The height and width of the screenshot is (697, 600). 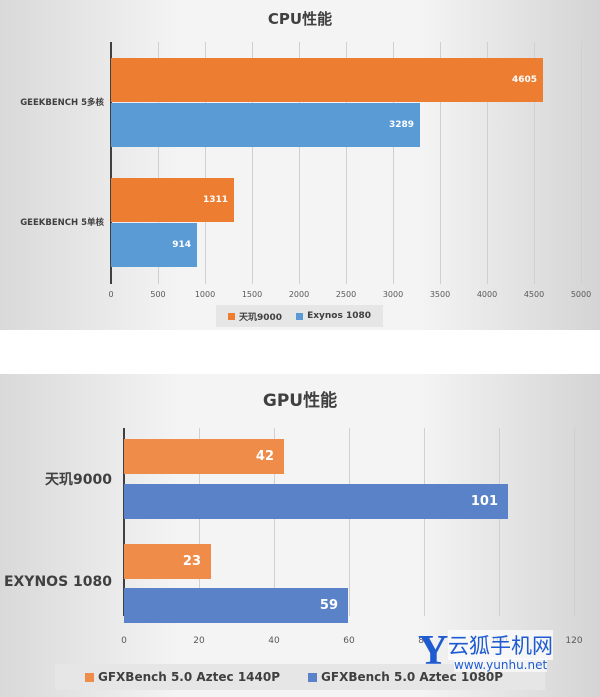 I want to click on cpu-category-multicore: GEEKBENCH 5多核, so click(x=62, y=103).